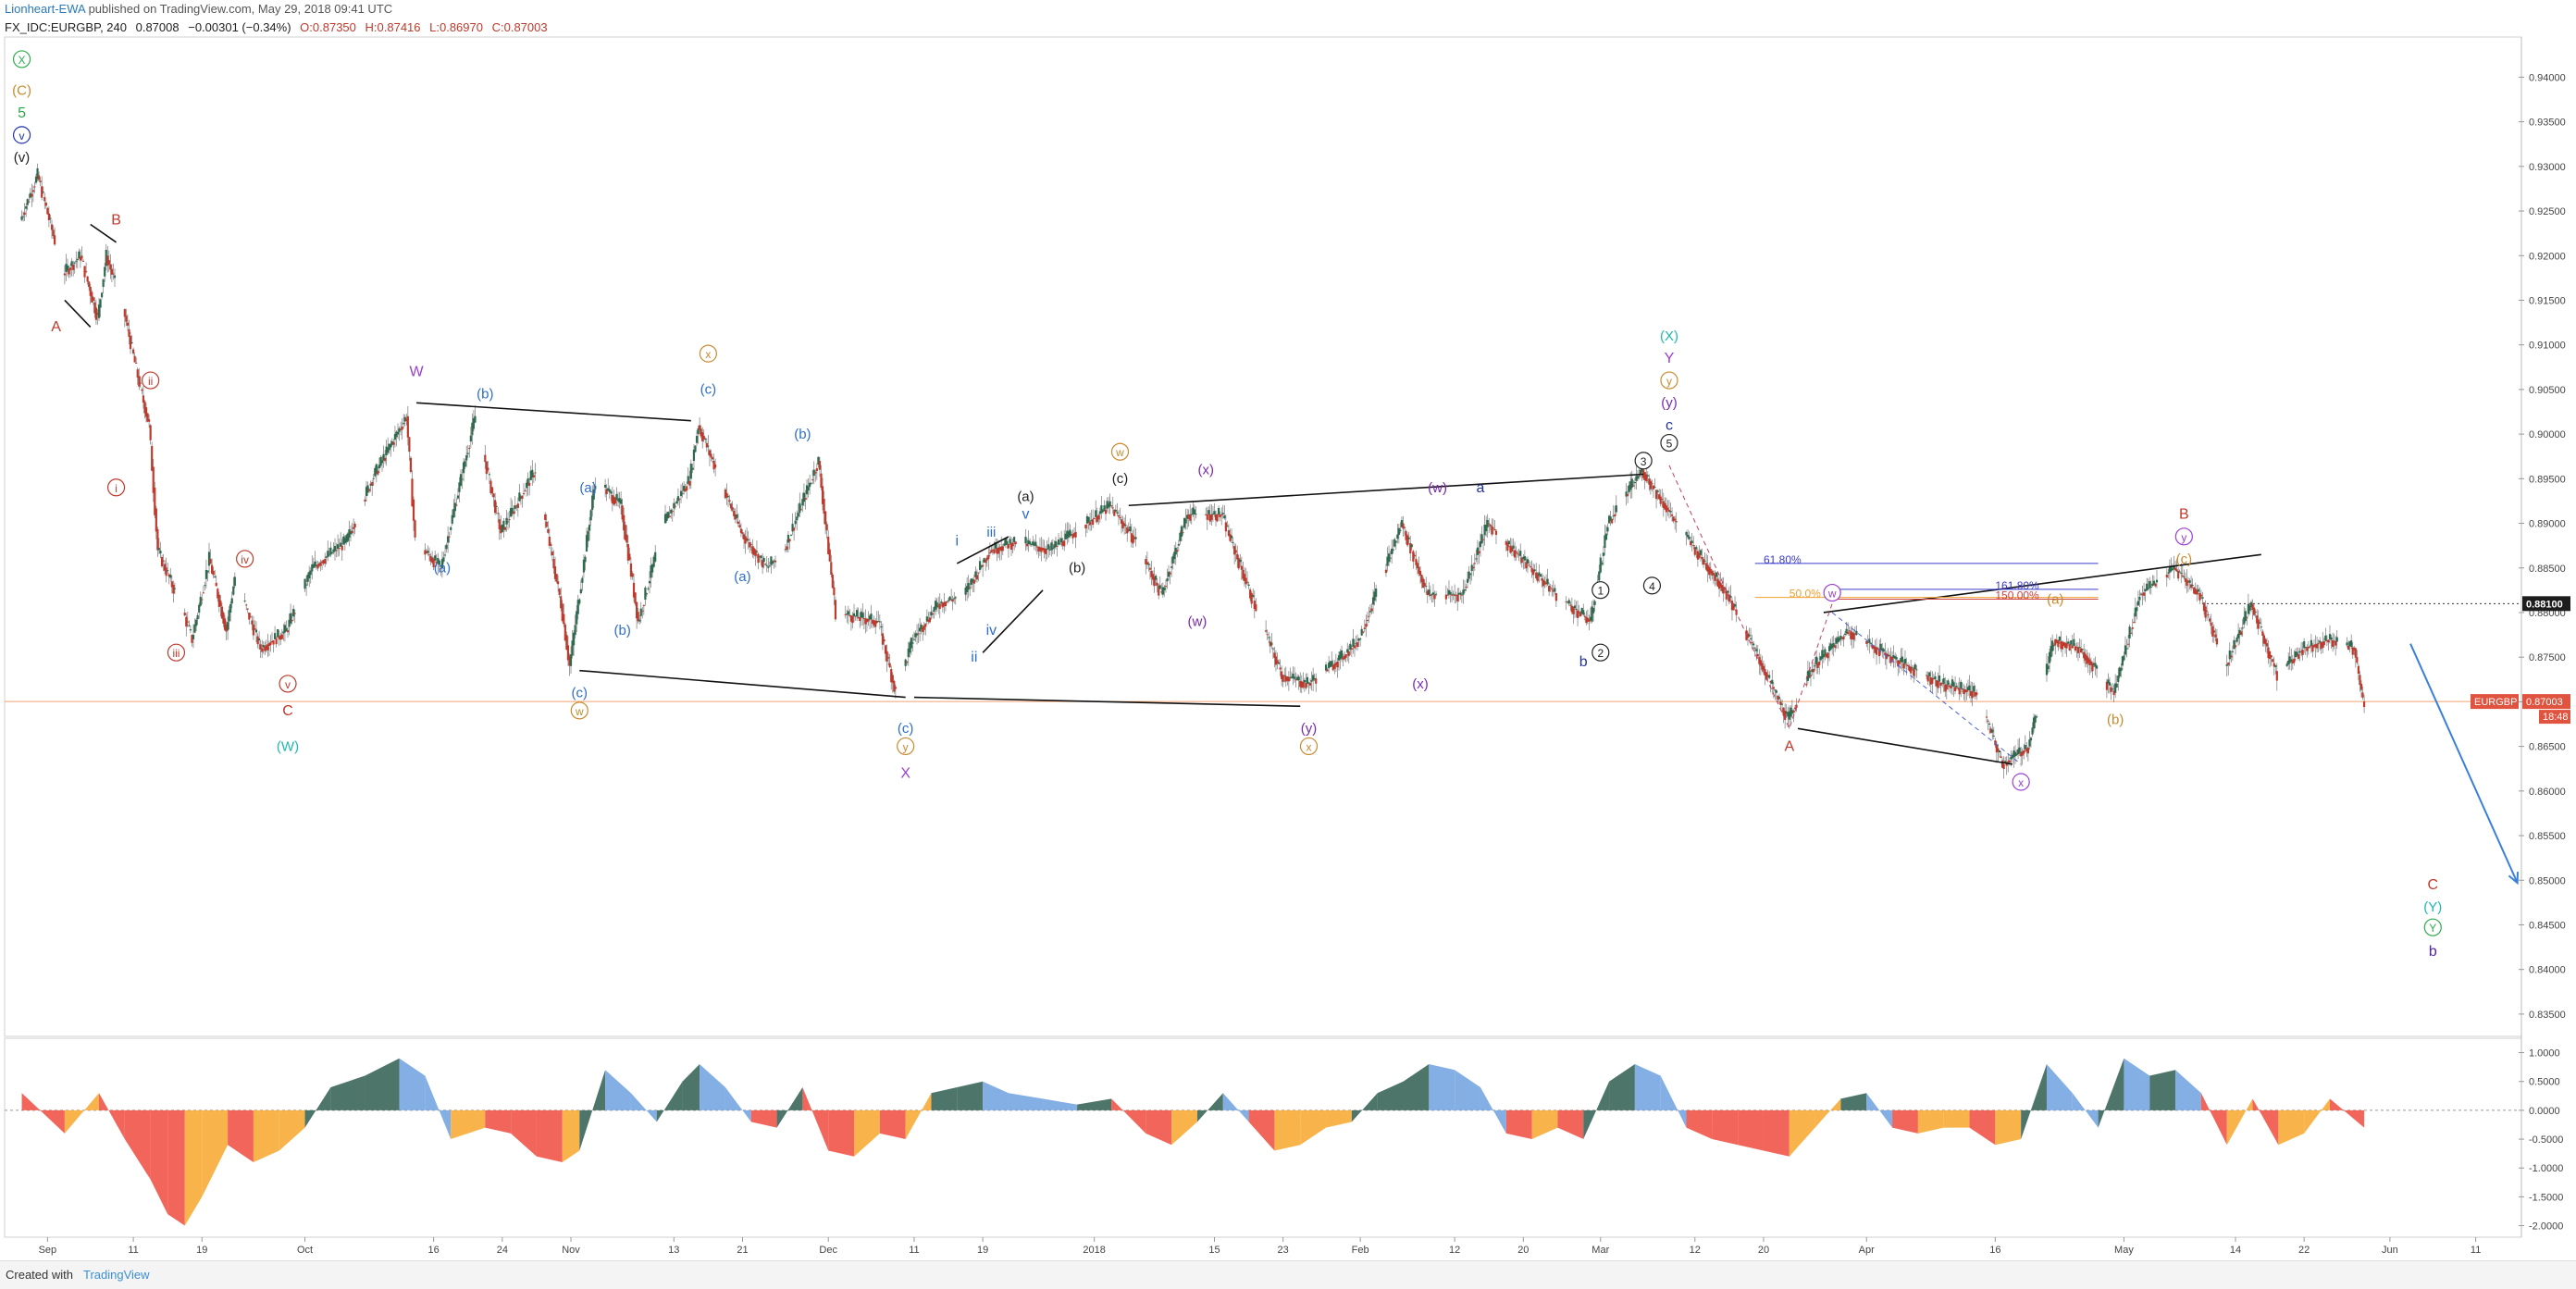  I want to click on time-tick-label: Dec, so click(828, 1250).